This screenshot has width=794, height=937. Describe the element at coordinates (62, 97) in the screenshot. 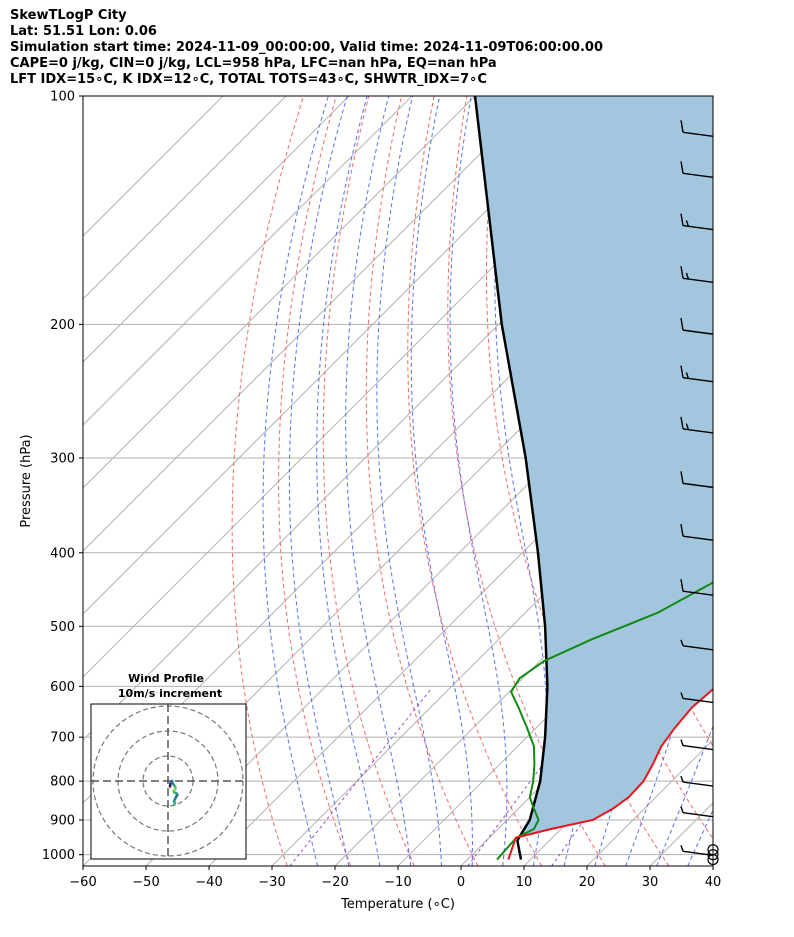

I see `y-tick-label: 100` at that location.